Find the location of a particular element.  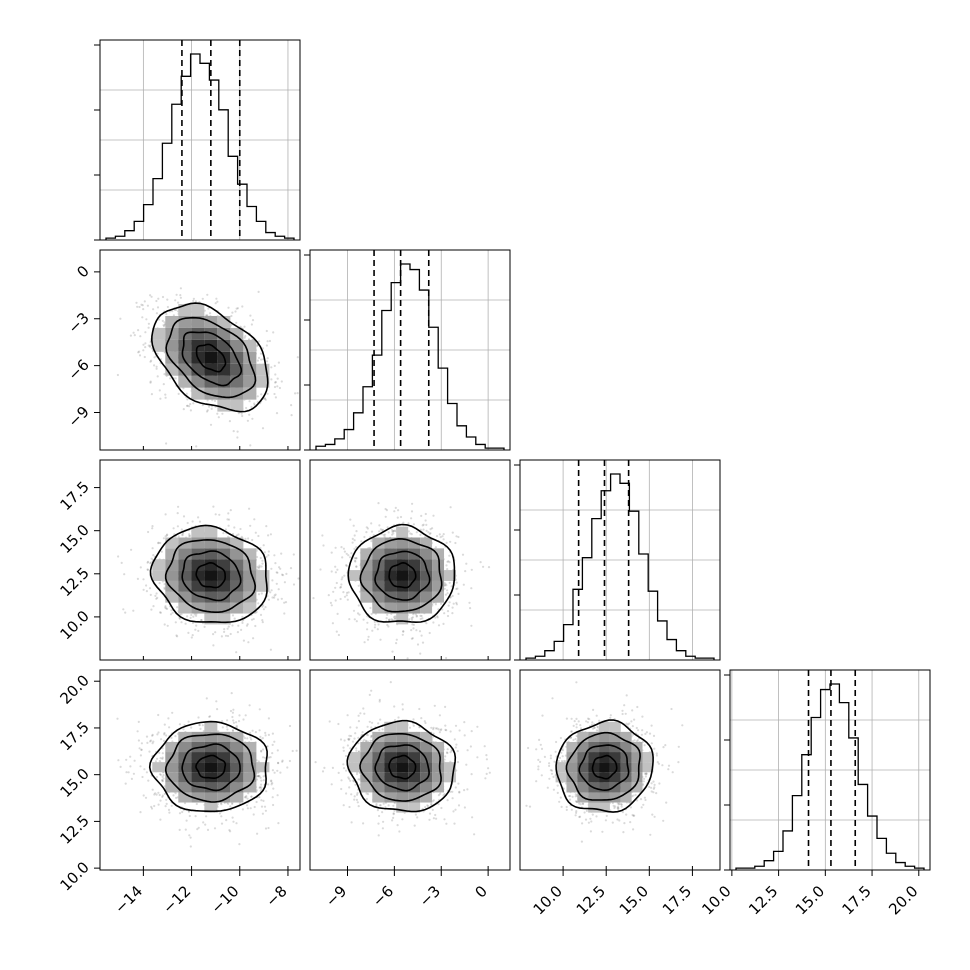

histogram-step-line is located at coordinates (200, 146).